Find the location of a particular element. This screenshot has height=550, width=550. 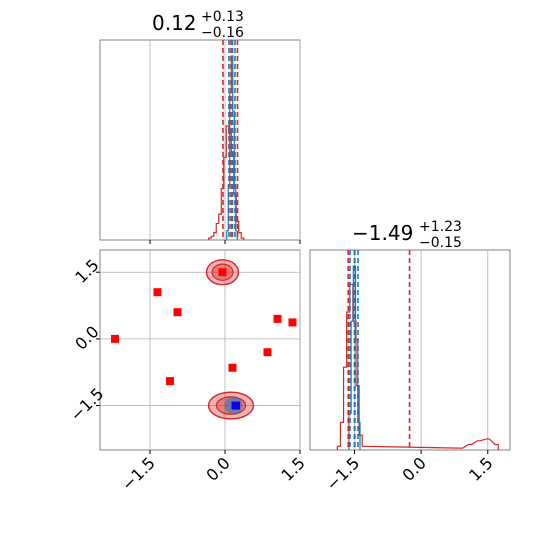

tick-label-right-x-2: 1.5 is located at coordinates (480, 468).